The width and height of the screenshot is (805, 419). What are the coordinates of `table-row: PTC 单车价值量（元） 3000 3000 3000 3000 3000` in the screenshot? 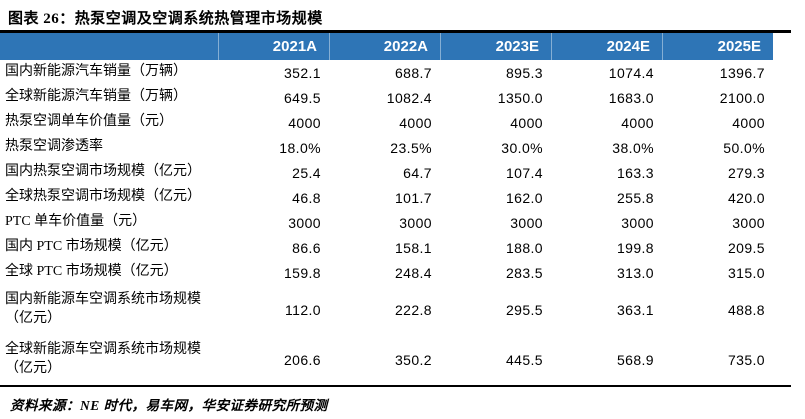 It's located at (386, 222).